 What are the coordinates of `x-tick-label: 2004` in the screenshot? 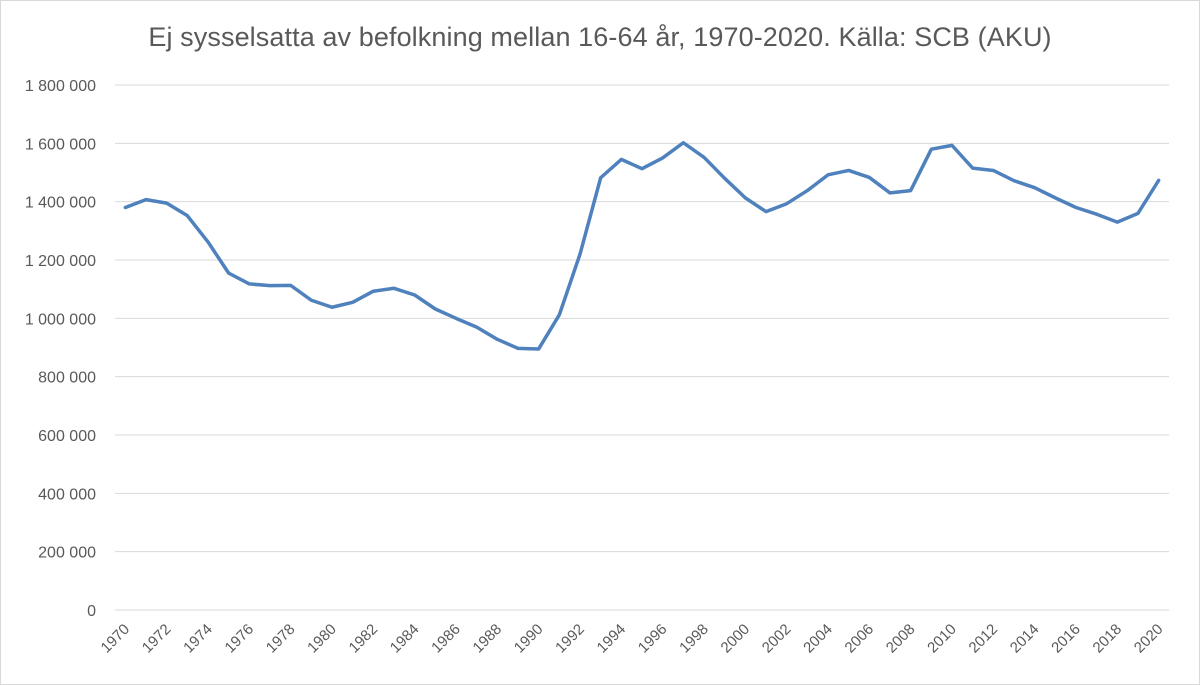 It's located at (818, 639).